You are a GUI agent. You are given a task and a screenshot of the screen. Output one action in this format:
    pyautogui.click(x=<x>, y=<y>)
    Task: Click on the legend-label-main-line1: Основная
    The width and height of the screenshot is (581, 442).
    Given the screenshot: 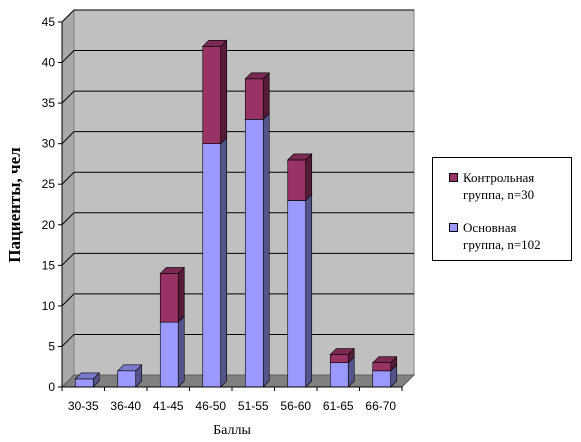 What is the action you would take?
    pyautogui.click(x=490, y=227)
    